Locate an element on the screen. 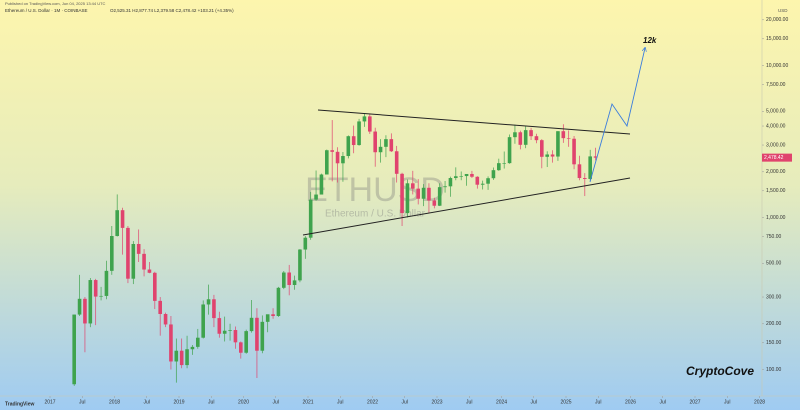 The image size is (800, 410). last-price-label: 2,478.42 is located at coordinates (774, 158).